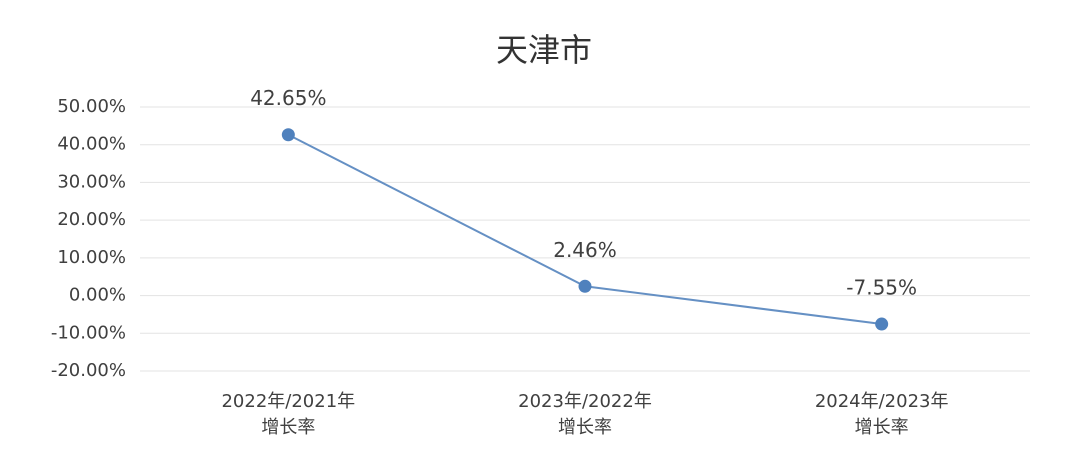  What do you see at coordinates (288, 98) in the screenshot?
I see `data-label: 42.65%` at bounding box center [288, 98].